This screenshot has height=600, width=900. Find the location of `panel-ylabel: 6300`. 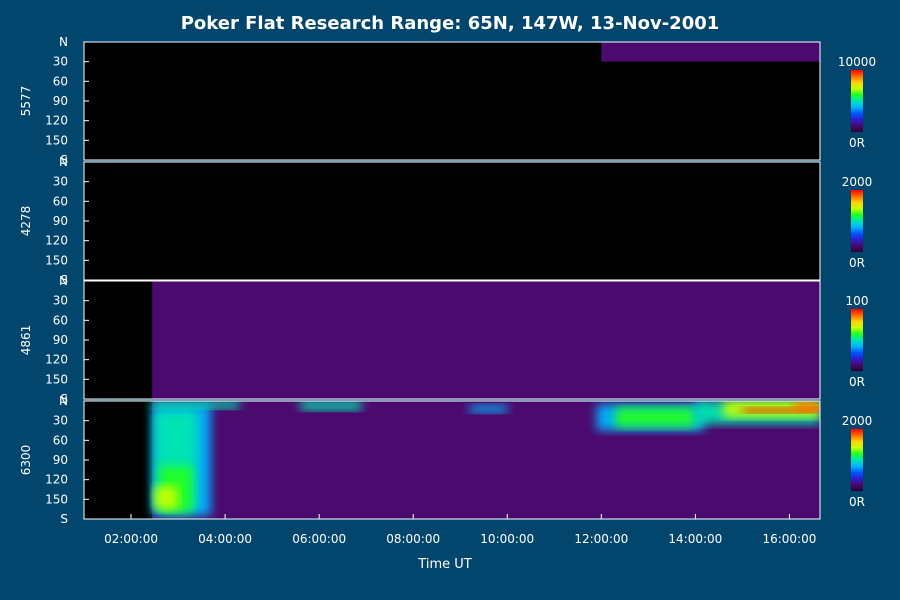

panel-ylabel: 6300 is located at coordinates (26, 460).